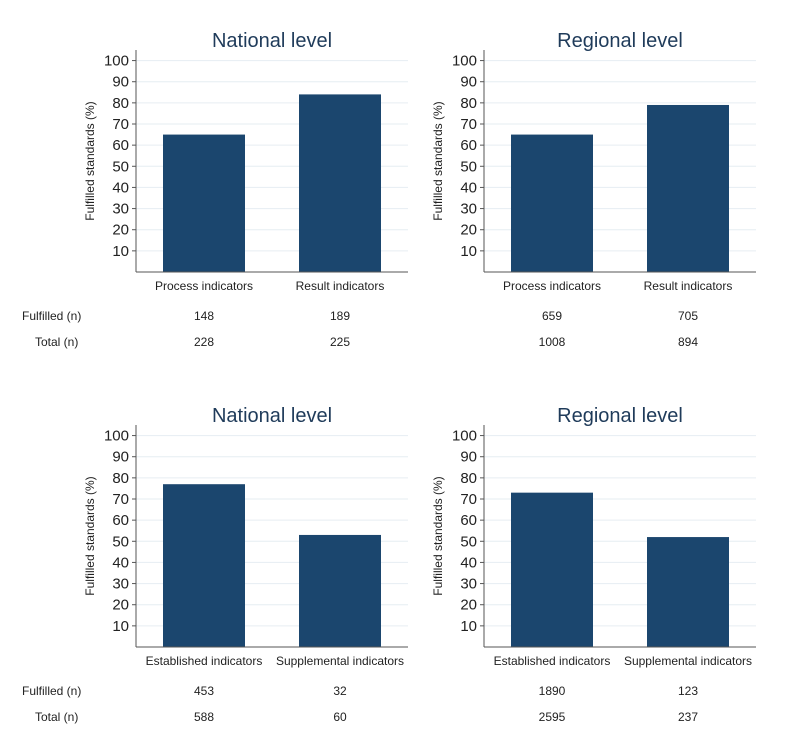 The height and width of the screenshot is (742, 794). What do you see at coordinates (340, 342) in the screenshot?
I see `chart1-total-n-2: 225` at bounding box center [340, 342].